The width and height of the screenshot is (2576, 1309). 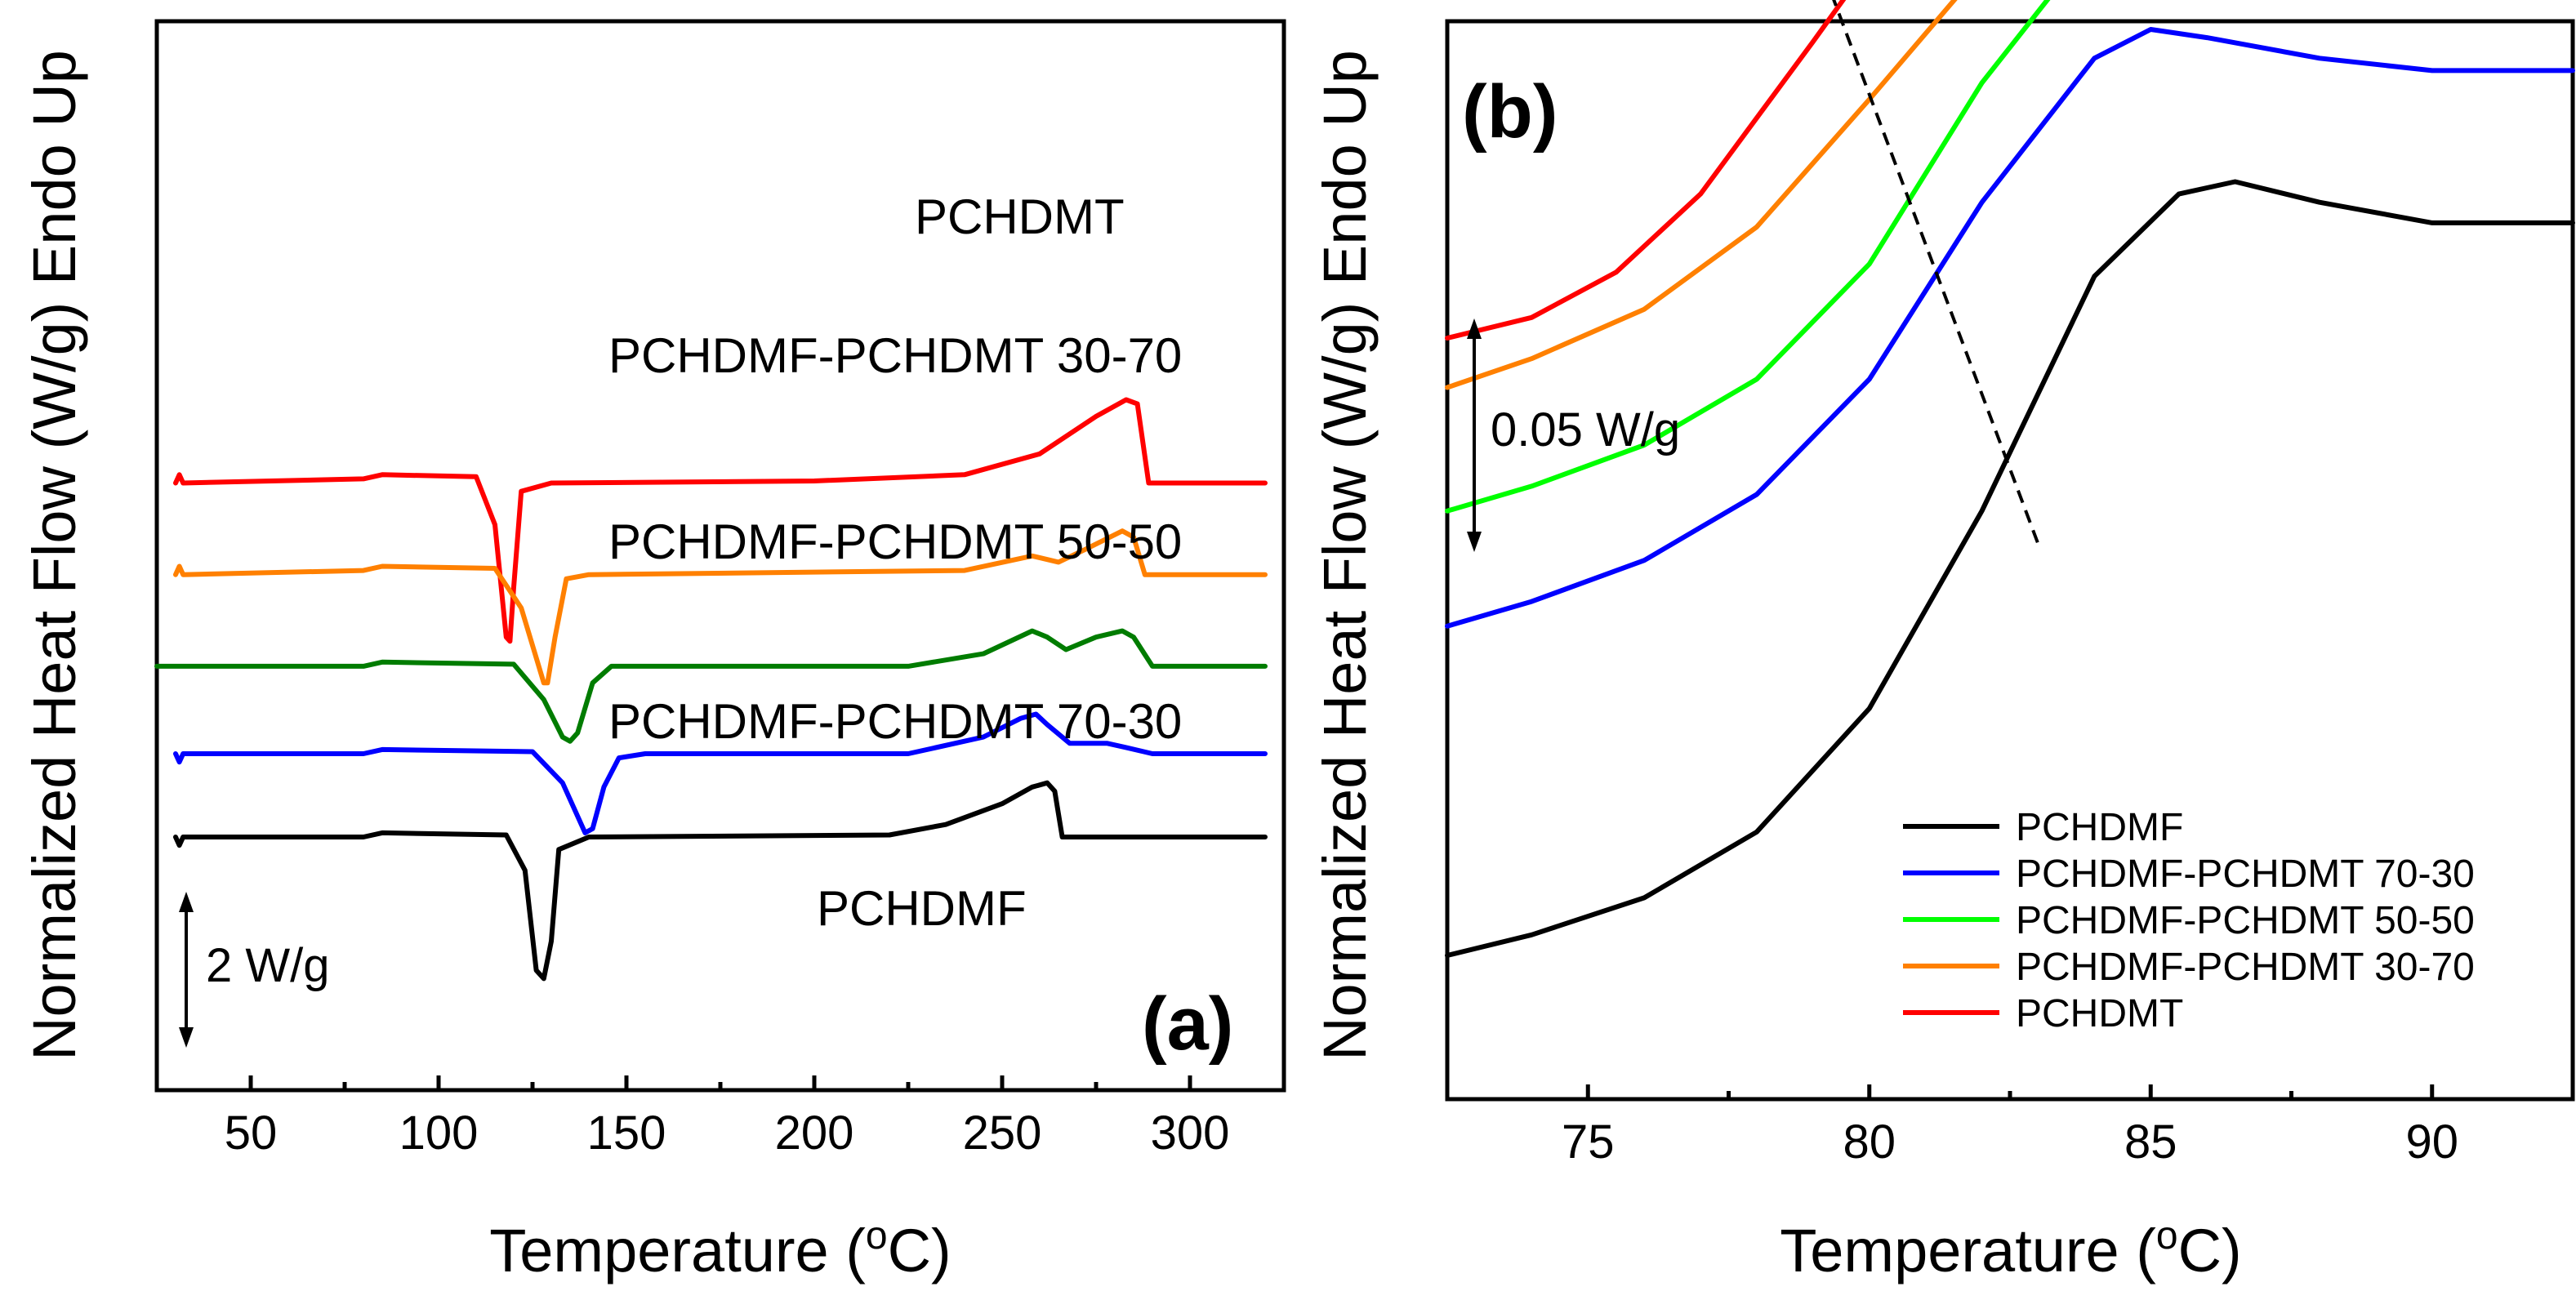 What do you see at coordinates (1190, 1133) in the screenshot?
I see `x-tick-label-300: 300` at bounding box center [1190, 1133].